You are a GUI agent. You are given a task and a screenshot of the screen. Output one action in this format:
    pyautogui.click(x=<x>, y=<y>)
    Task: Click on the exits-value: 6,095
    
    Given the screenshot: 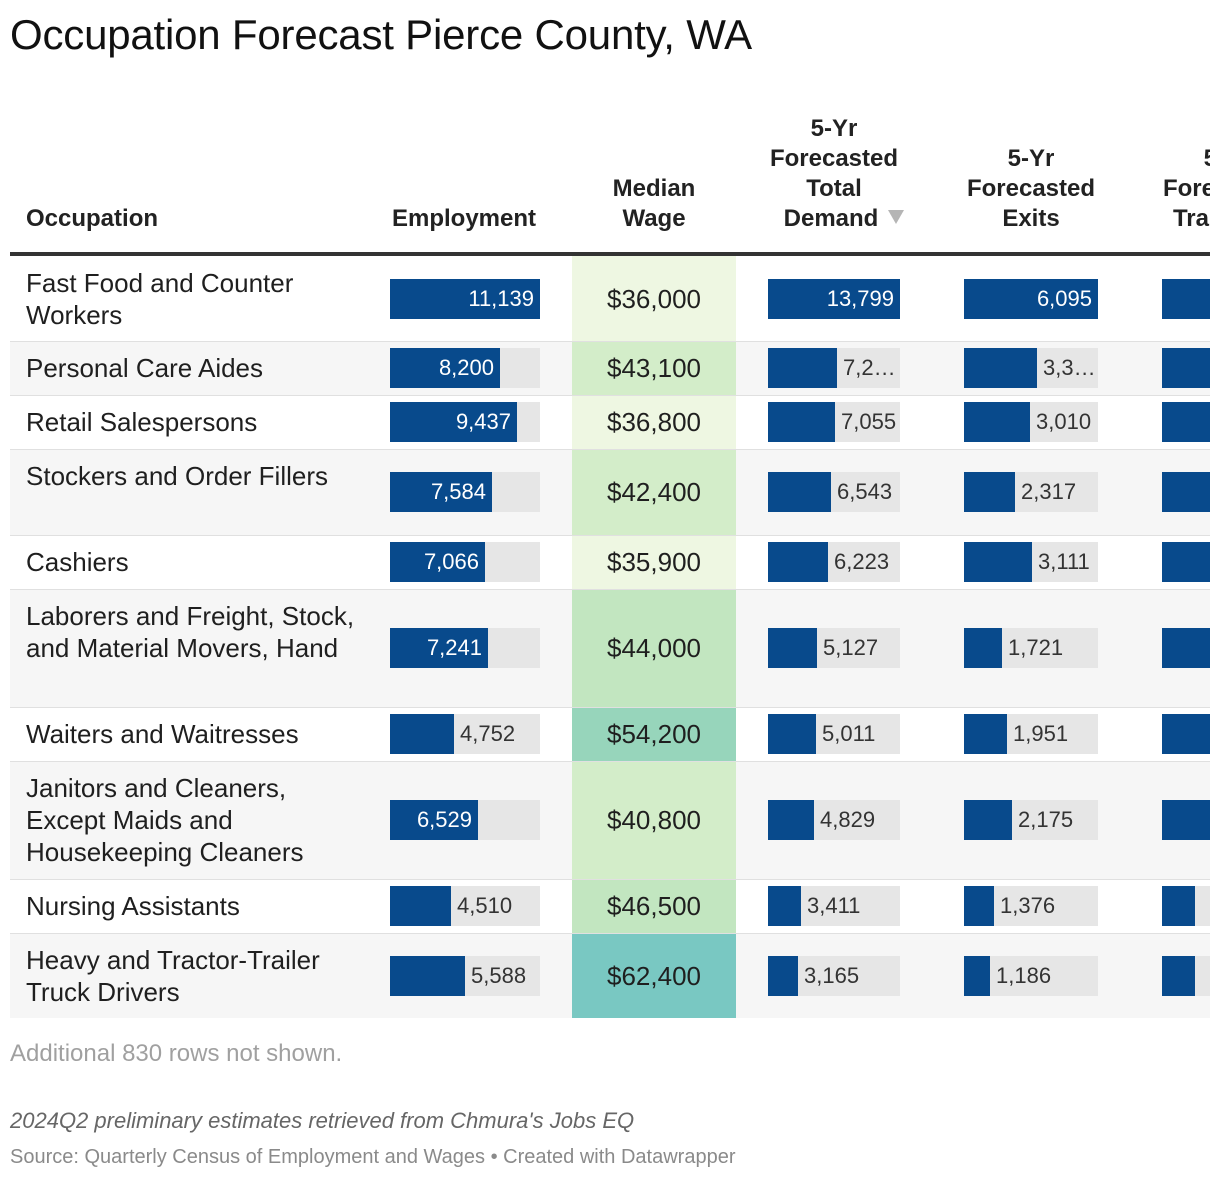 What is the action you would take?
    pyautogui.click(x=1064, y=298)
    